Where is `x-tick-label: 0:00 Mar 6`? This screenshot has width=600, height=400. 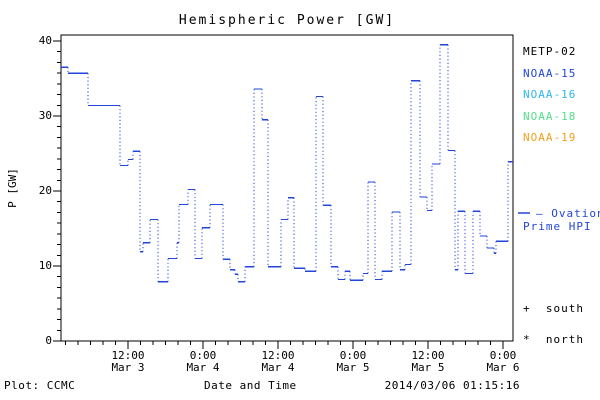 x-tick-label: 0:00 Mar 6 is located at coordinates (503, 362).